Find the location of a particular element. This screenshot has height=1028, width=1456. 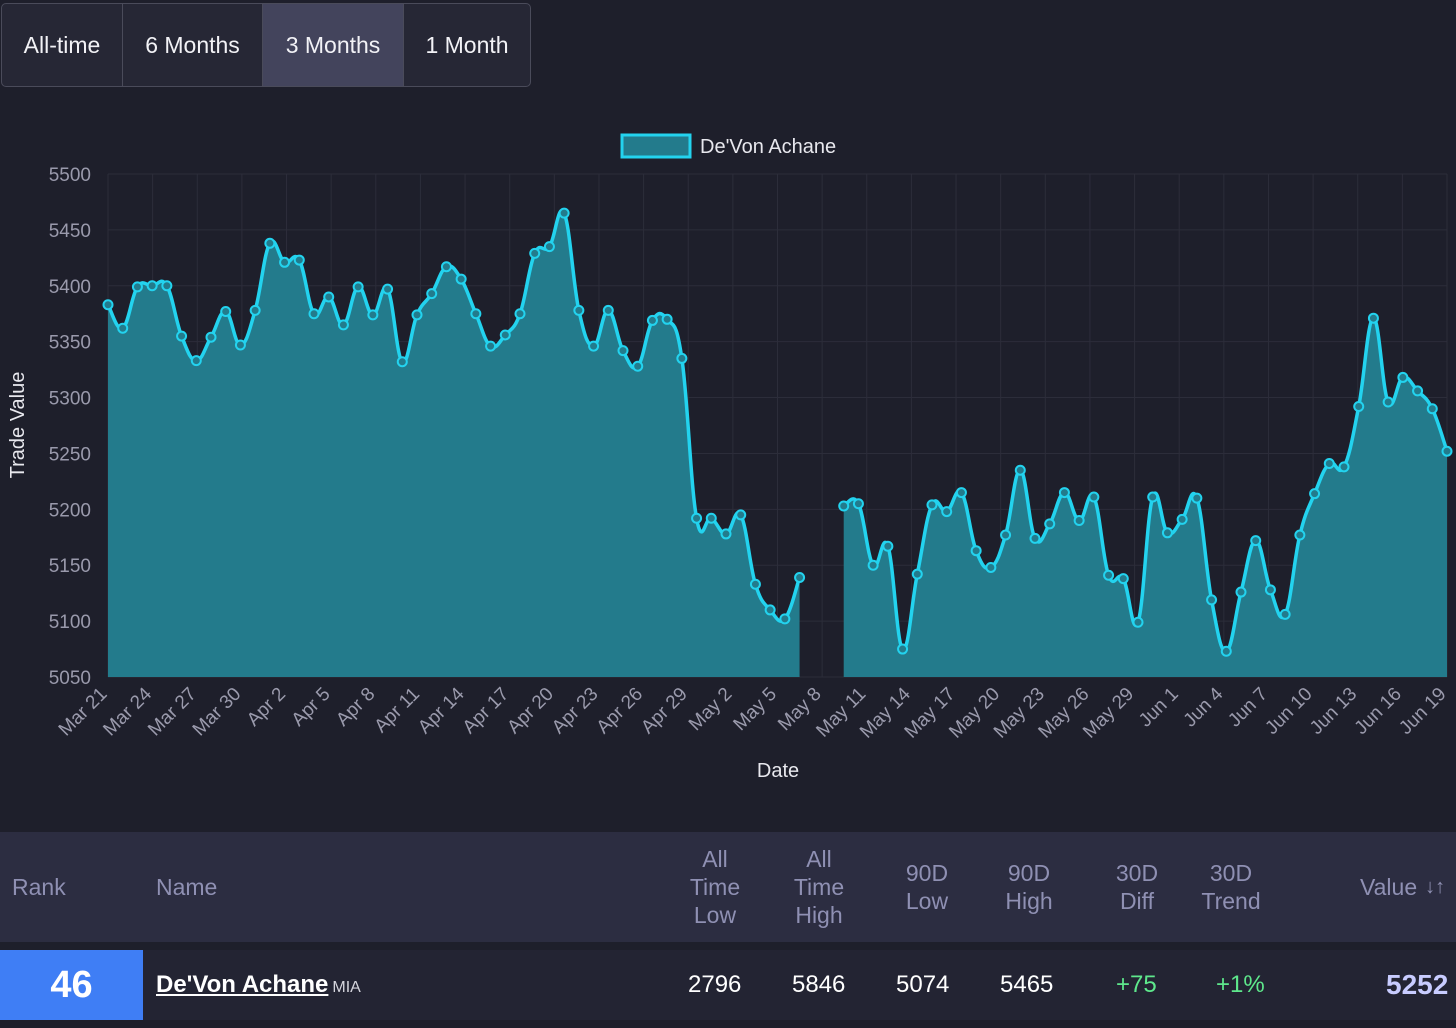

y-axis-label: Trade Value is located at coordinates (18, 425).